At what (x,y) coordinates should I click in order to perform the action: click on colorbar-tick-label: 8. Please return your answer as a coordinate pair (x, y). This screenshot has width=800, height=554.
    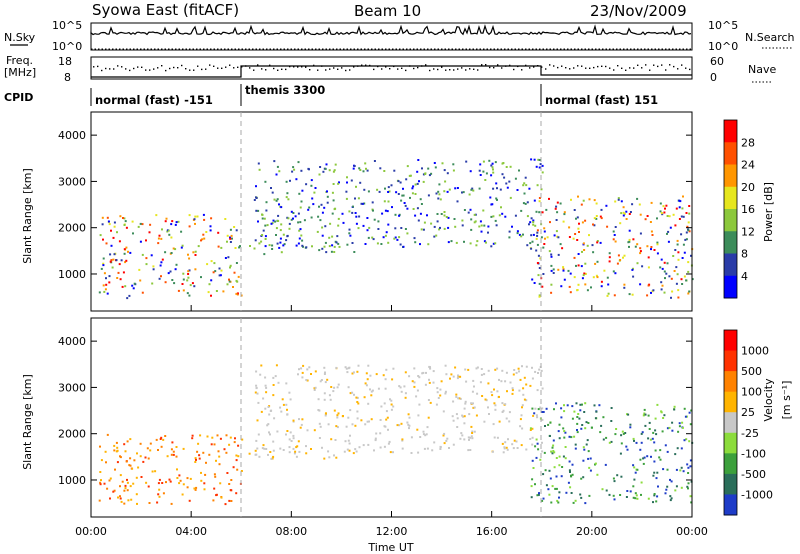
    Looking at the image, I should click on (744, 254).